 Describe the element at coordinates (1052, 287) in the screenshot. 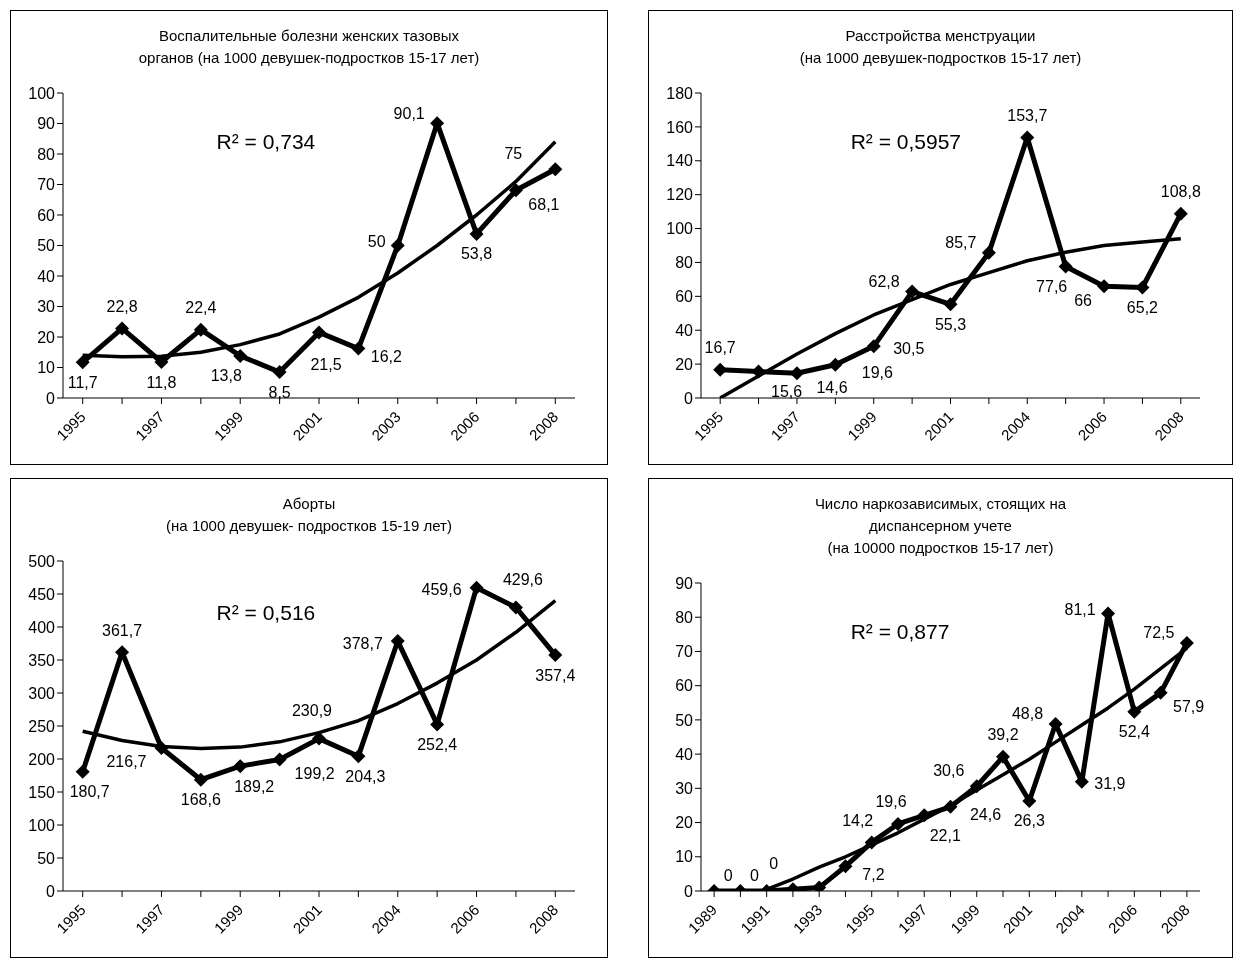

I see `data-label: 77,6` at that location.